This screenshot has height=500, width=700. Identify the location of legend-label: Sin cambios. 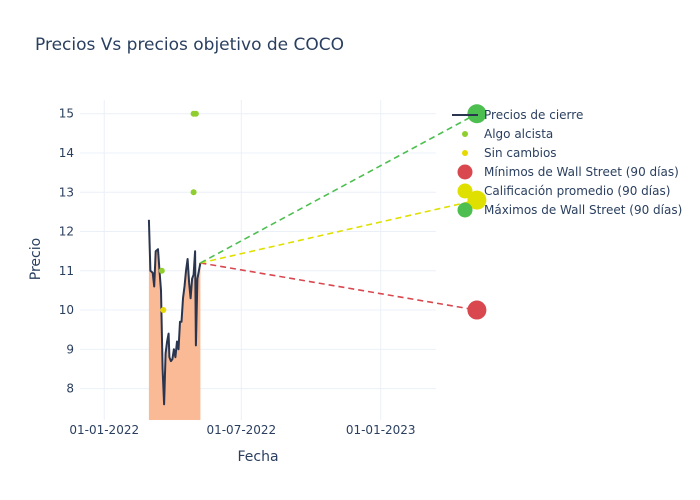
(520, 153).